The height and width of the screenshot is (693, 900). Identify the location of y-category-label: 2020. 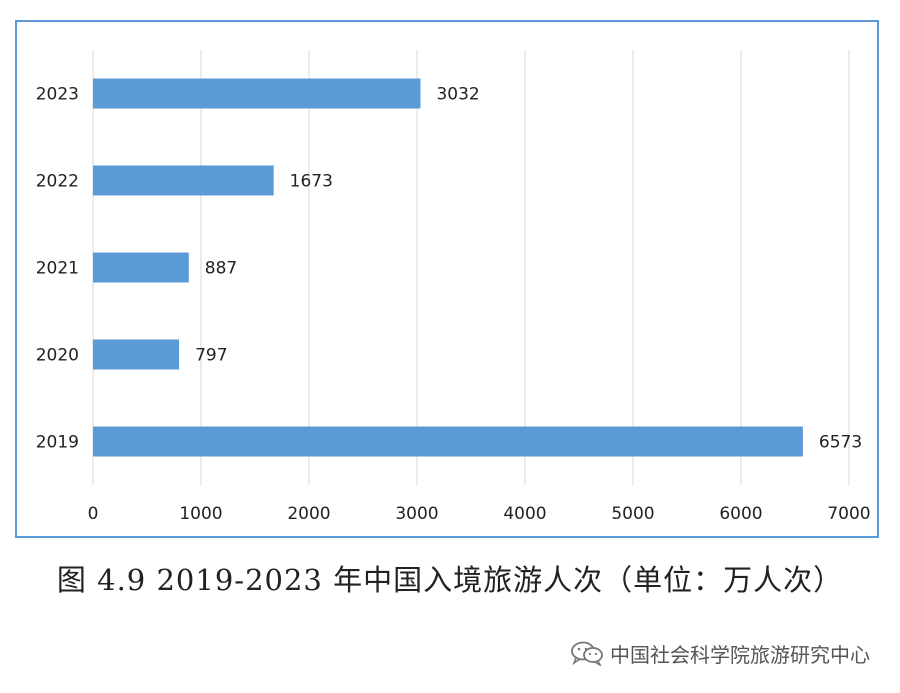
(57, 356).